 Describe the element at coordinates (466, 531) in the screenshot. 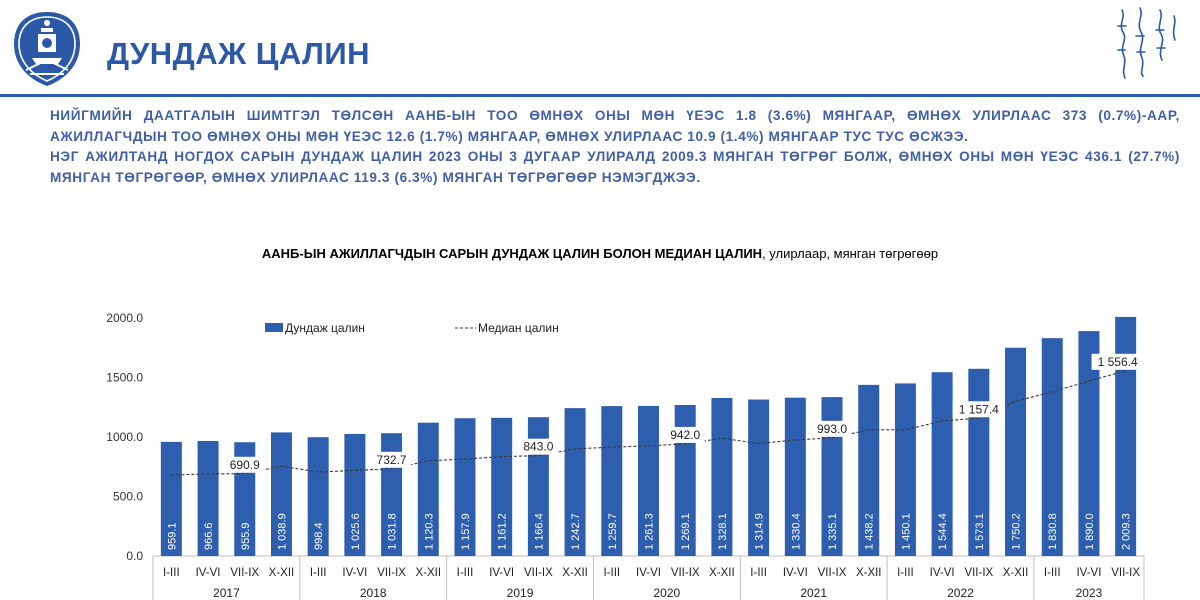

I see `bar-value-label: 1 157.9` at that location.